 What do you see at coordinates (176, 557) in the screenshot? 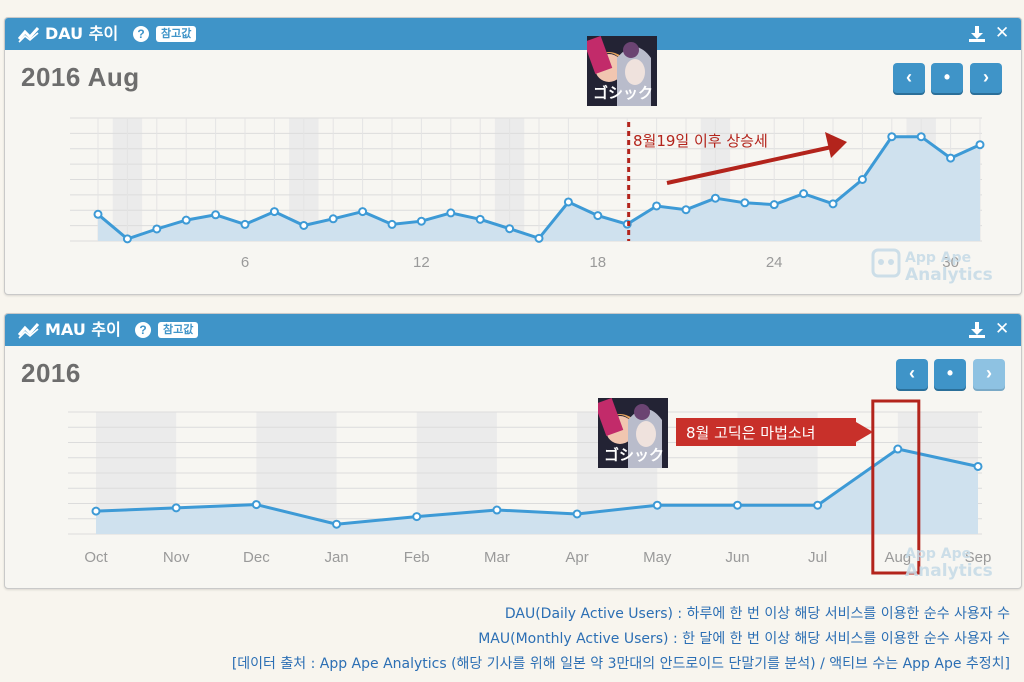
I see `x-tick-label: Nov` at bounding box center [176, 557].